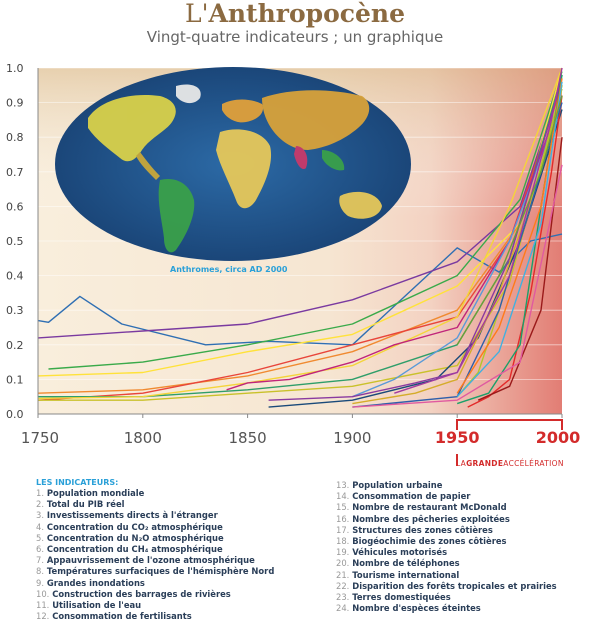  Describe the element at coordinates (15, 310) in the screenshot. I see `y-tick-label: 0.3` at that location.